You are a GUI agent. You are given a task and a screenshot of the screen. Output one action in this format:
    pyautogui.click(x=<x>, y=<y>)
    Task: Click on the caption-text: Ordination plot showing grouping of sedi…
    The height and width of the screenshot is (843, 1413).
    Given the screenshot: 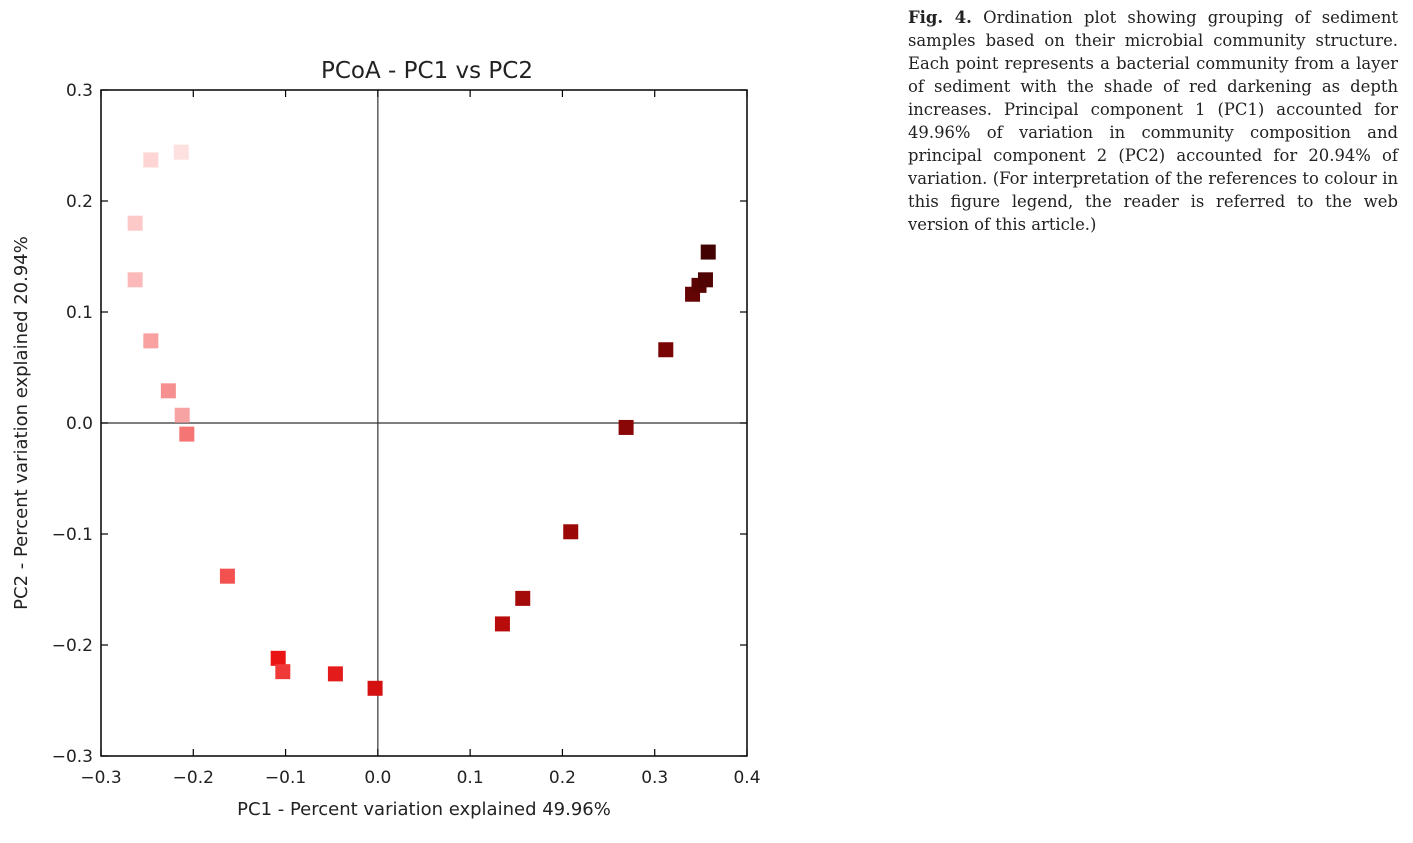 What is the action you would take?
    pyautogui.click(x=1153, y=121)
    